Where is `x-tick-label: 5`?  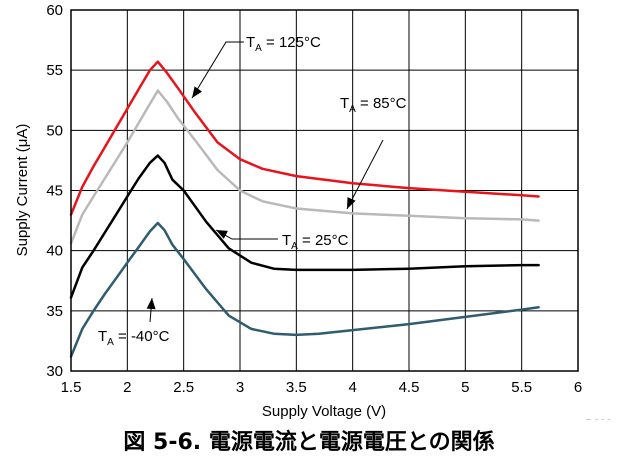
x-tick-label: 5 is located at coordinates (465, 387).